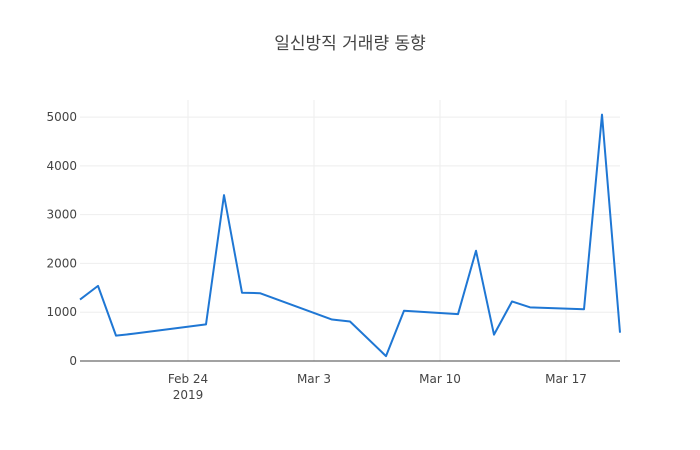 Image resolution: width=700 pixels, height=450 pixels. I want to click on y-tick-label: 5000, so click(61, 117).